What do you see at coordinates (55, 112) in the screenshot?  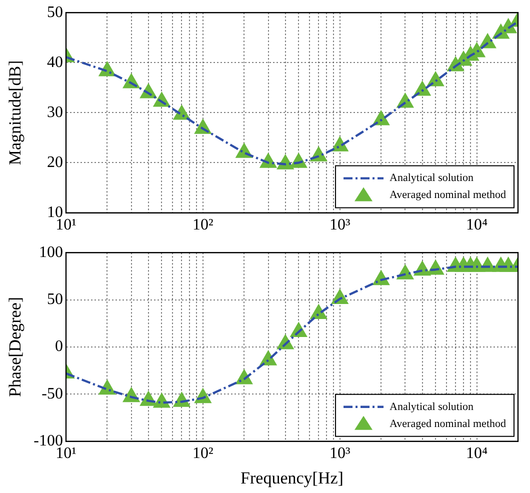 I see `y-tick-label: 30` at bounding box center [55, 112].